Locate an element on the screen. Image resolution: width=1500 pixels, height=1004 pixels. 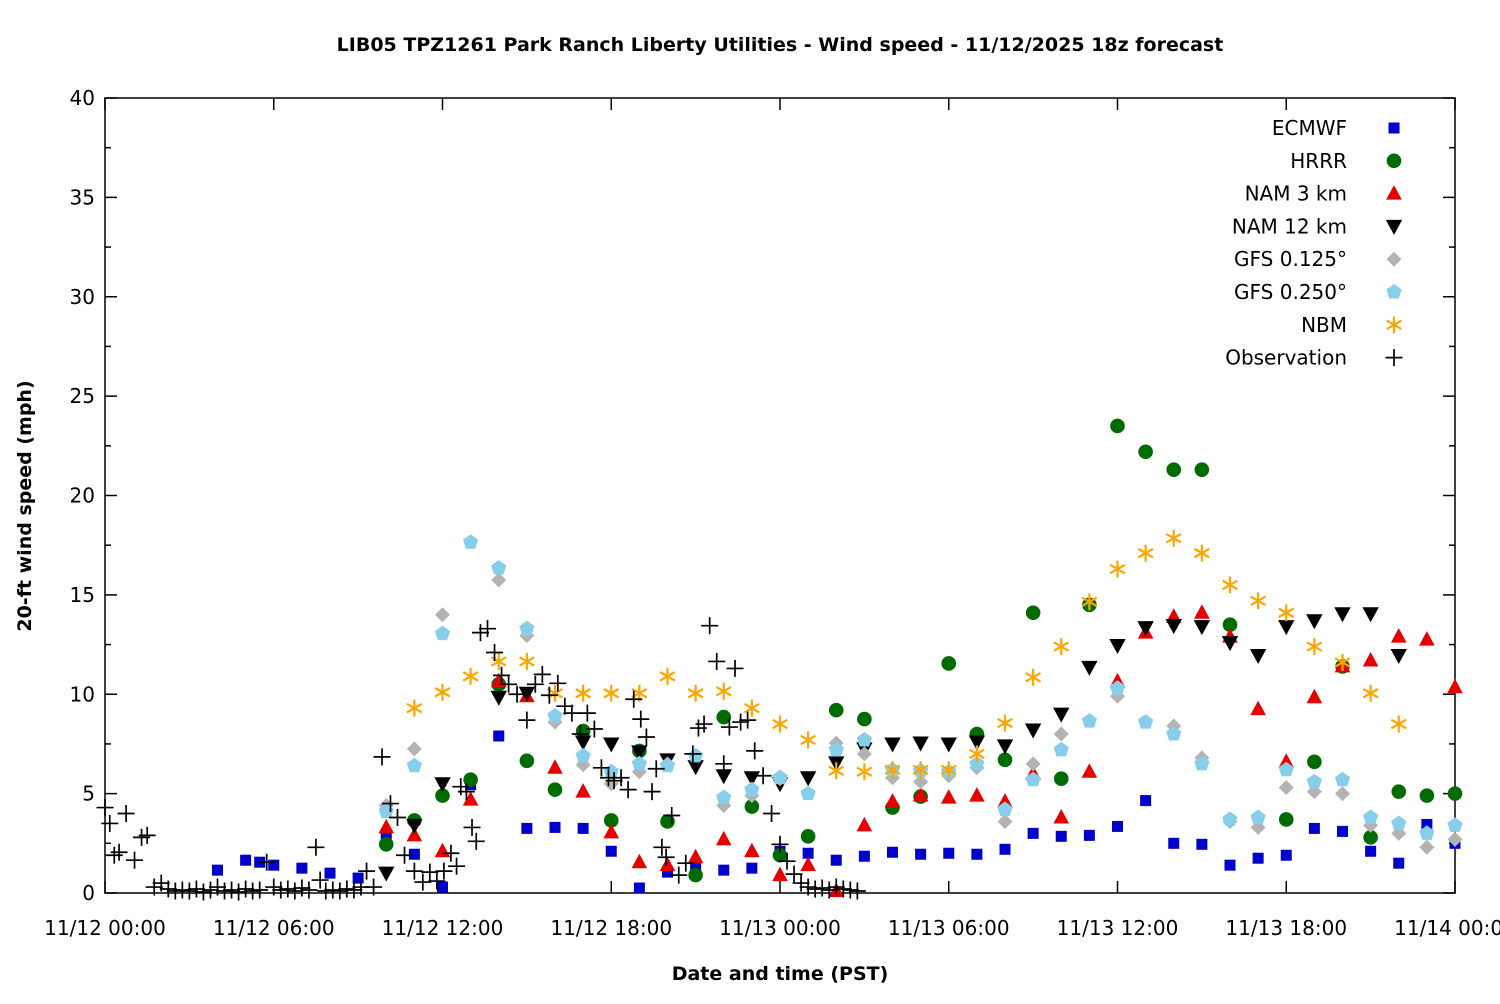
legend-item-gfs-0-250-: GFS 0.250° is located at coordinates (1318, 292).